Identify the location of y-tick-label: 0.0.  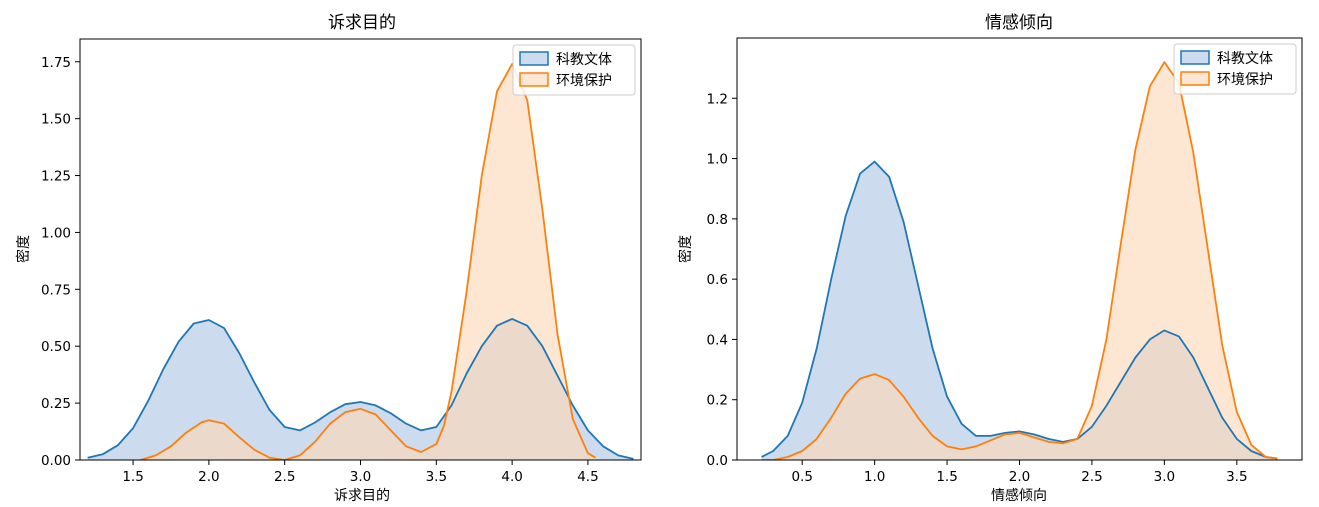
(717, 461).